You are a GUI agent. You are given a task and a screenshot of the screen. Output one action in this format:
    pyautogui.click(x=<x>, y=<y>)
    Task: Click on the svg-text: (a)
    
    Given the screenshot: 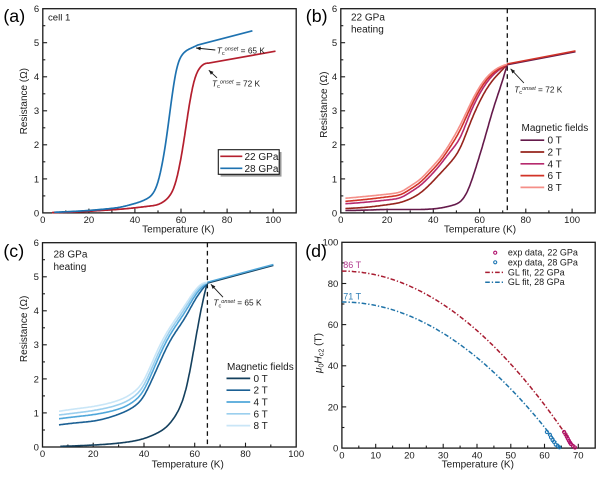 What is the action you would take?
    pyautogui.click(x=14, y=16)
    